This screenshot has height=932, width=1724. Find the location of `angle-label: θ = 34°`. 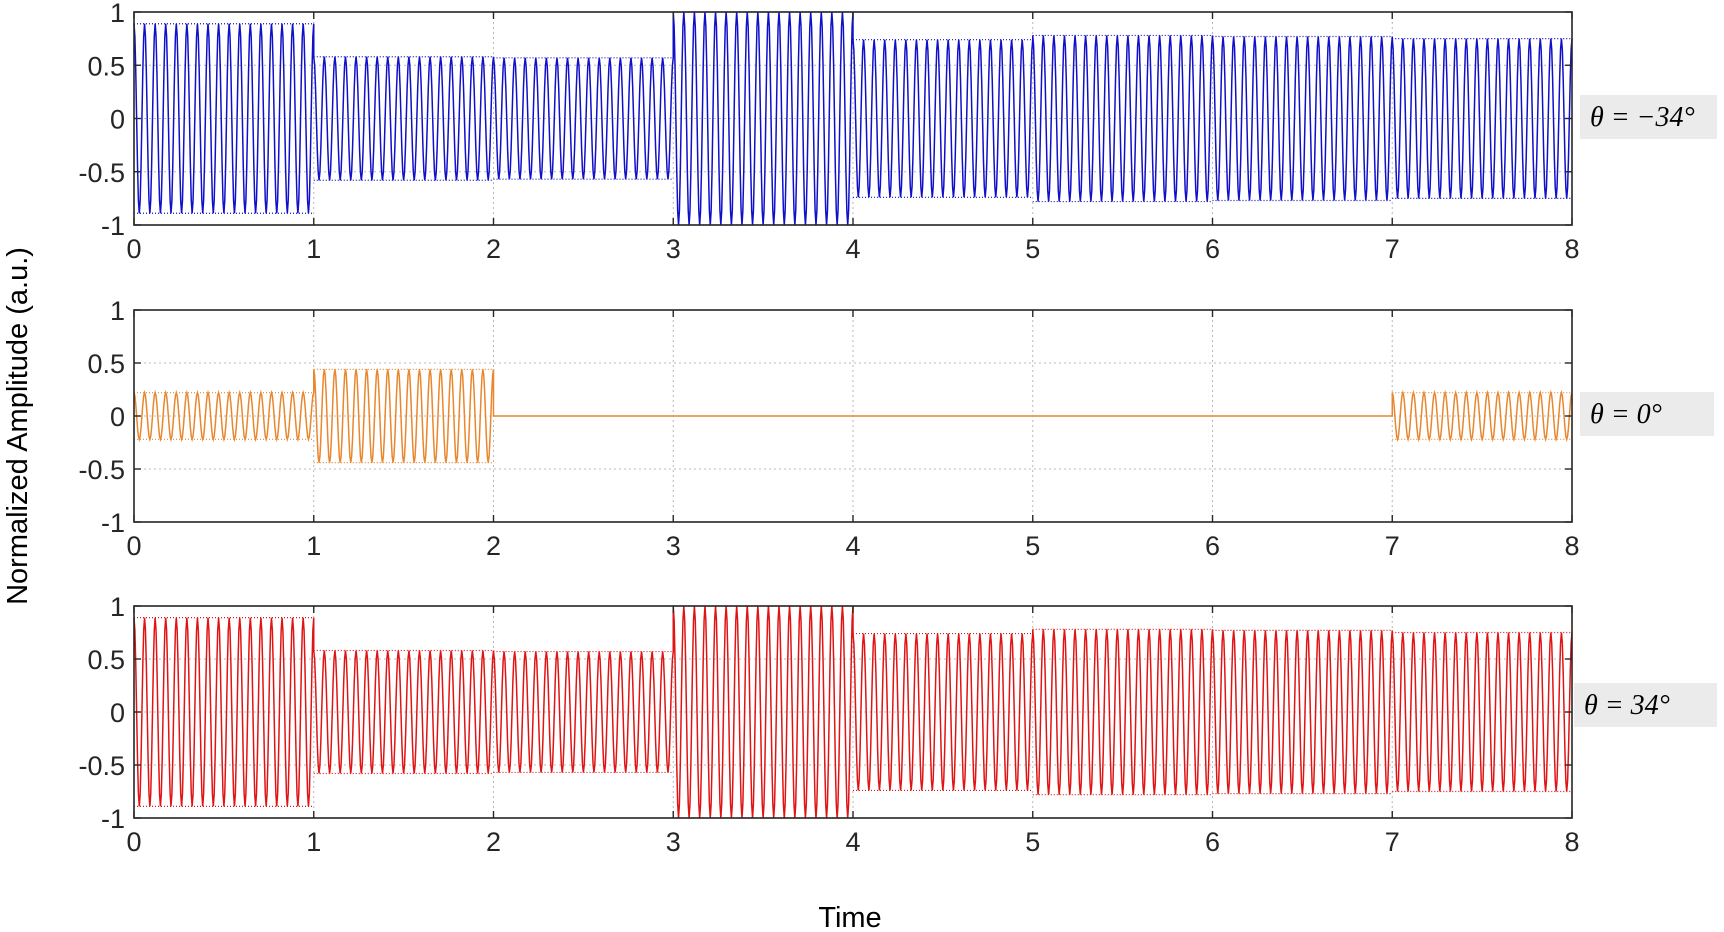

angle-label: θ = 34° is located at coordinates (1627, 705).